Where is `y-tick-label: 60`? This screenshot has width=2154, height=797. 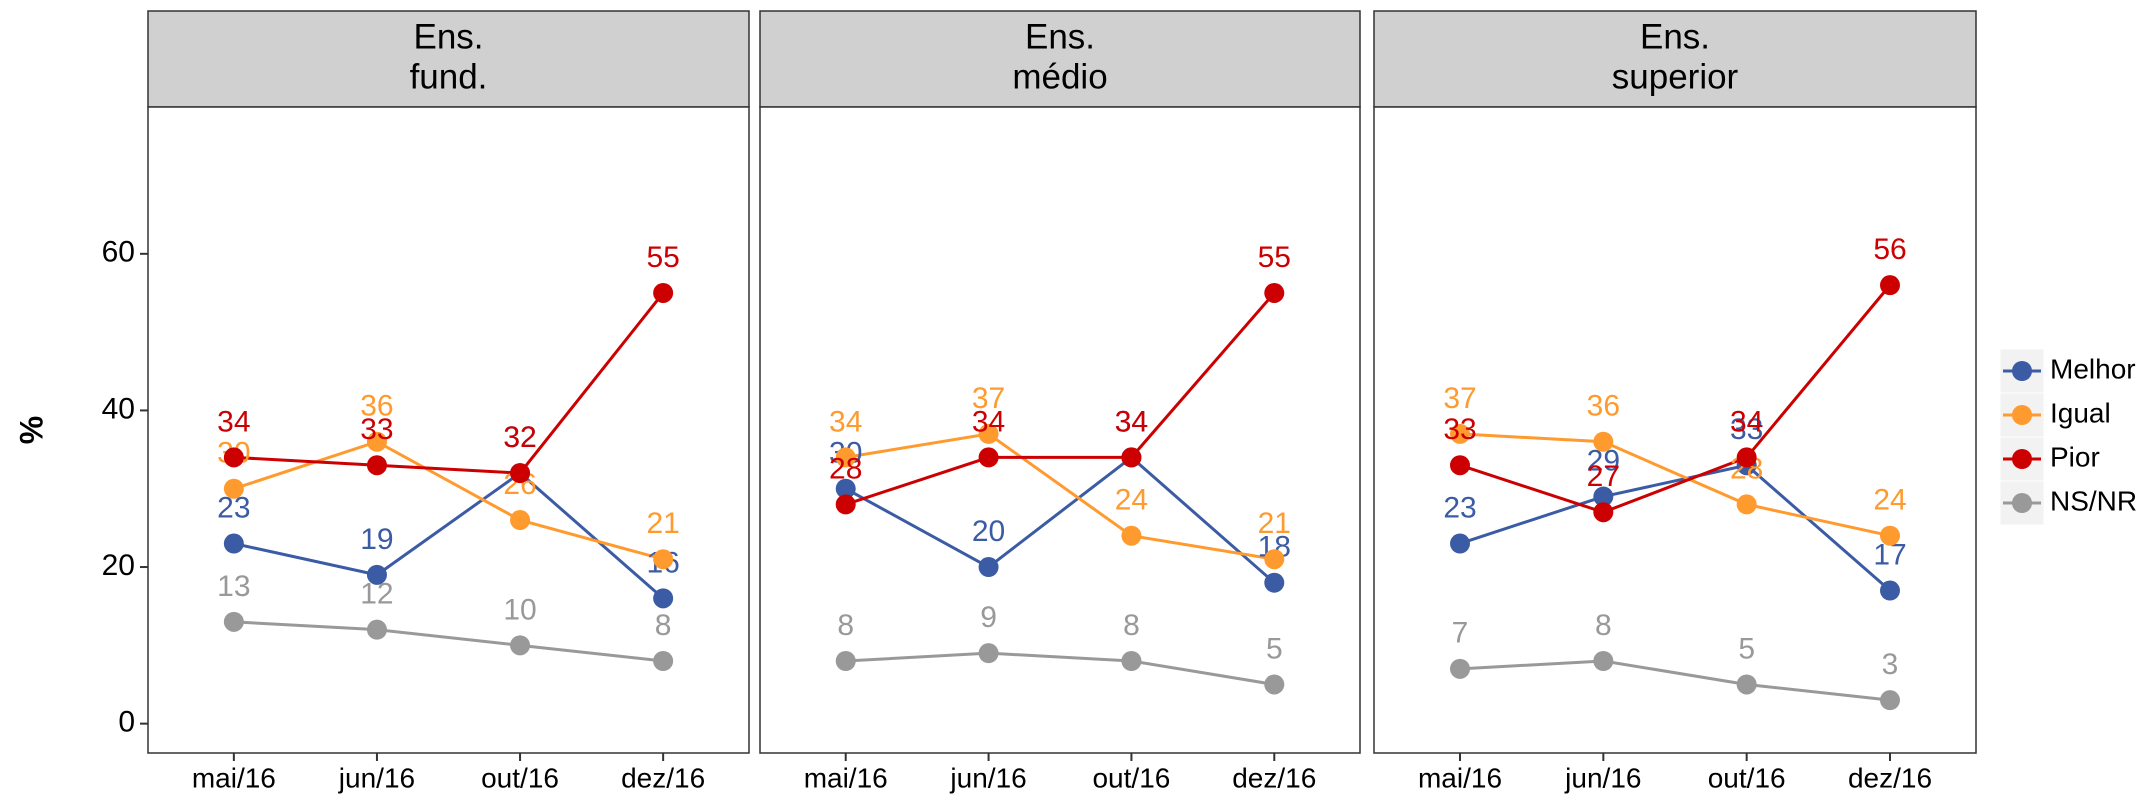
y-tick-label: 60 is located at coordinates (118, 252).